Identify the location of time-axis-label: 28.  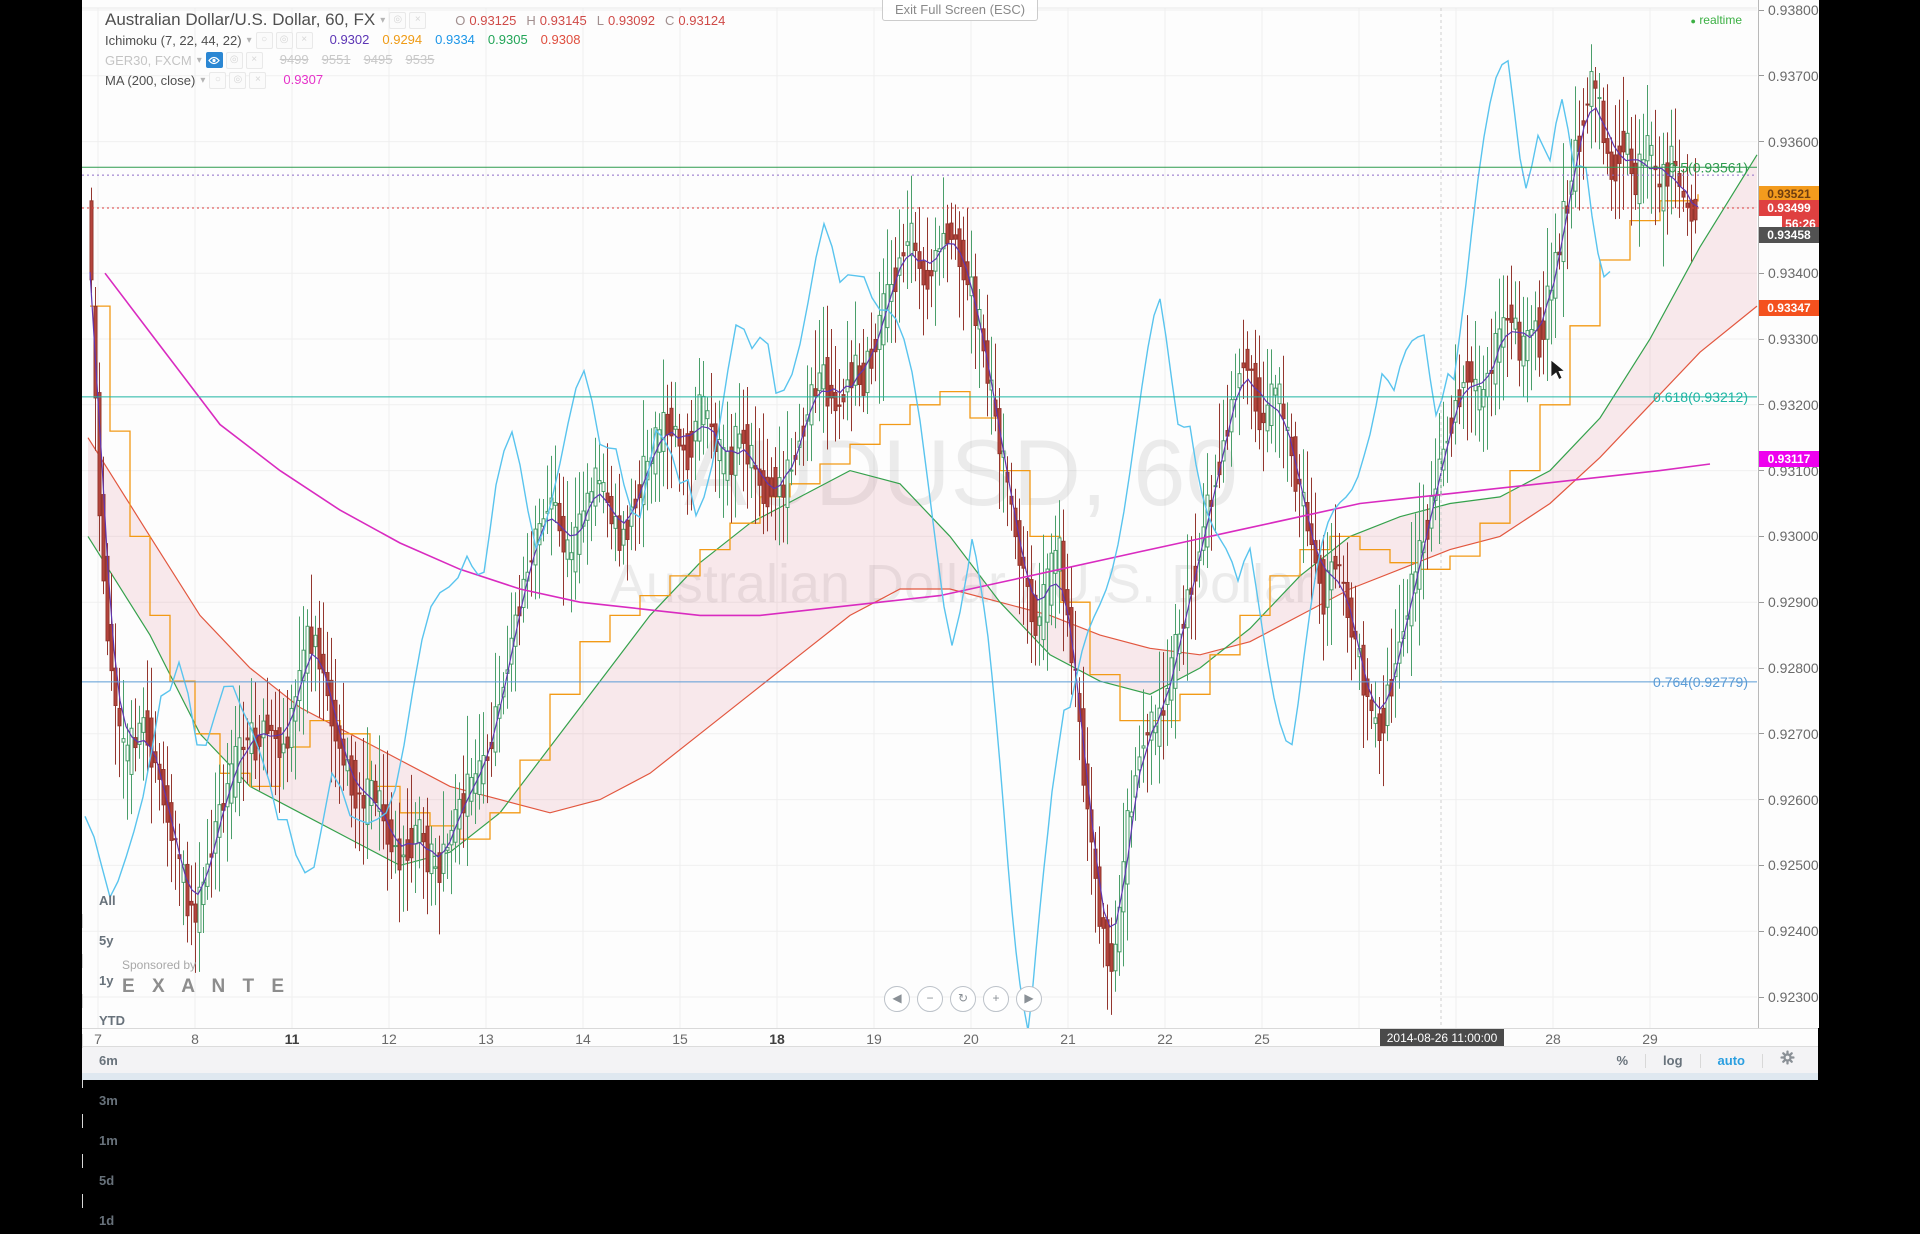
(1553, 1039).